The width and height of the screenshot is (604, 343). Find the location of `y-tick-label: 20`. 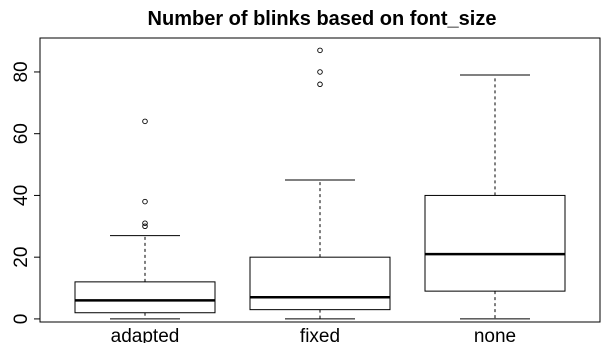

y-tick-label: 20 is located at coordinates (21, 257).